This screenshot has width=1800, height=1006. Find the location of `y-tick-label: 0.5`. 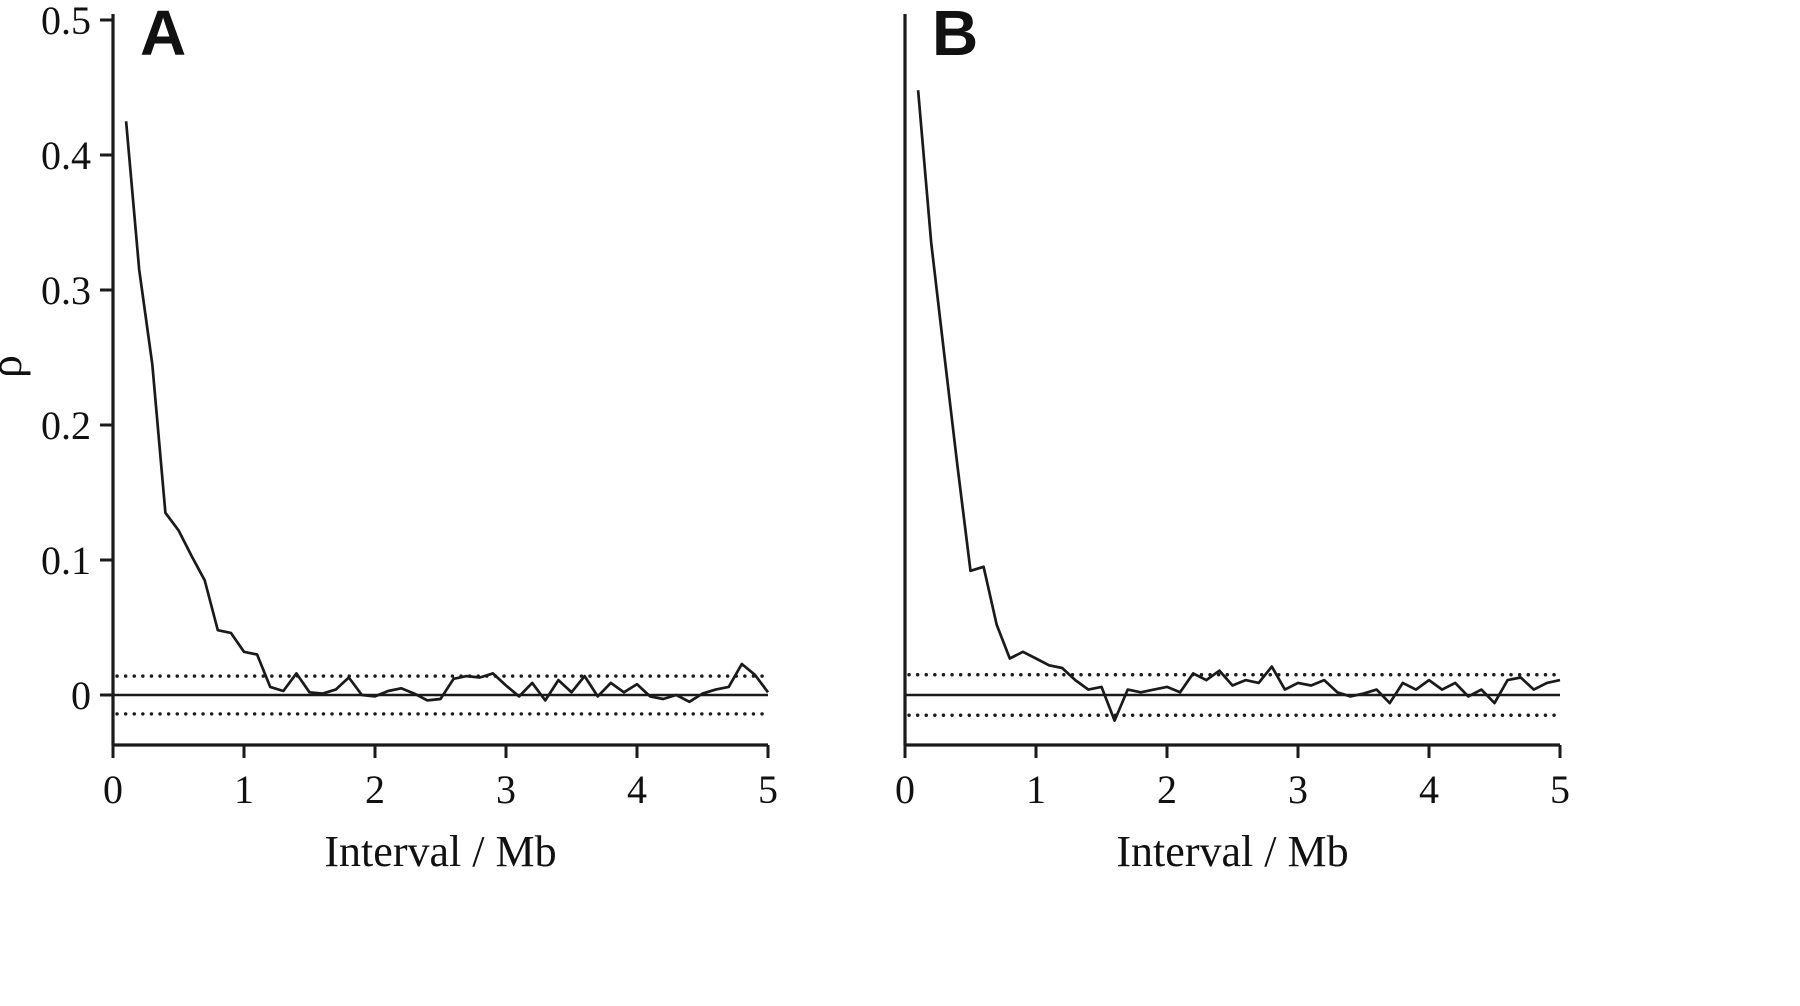

y-tick-label: 0.5 is located at coordinates (66, 21).